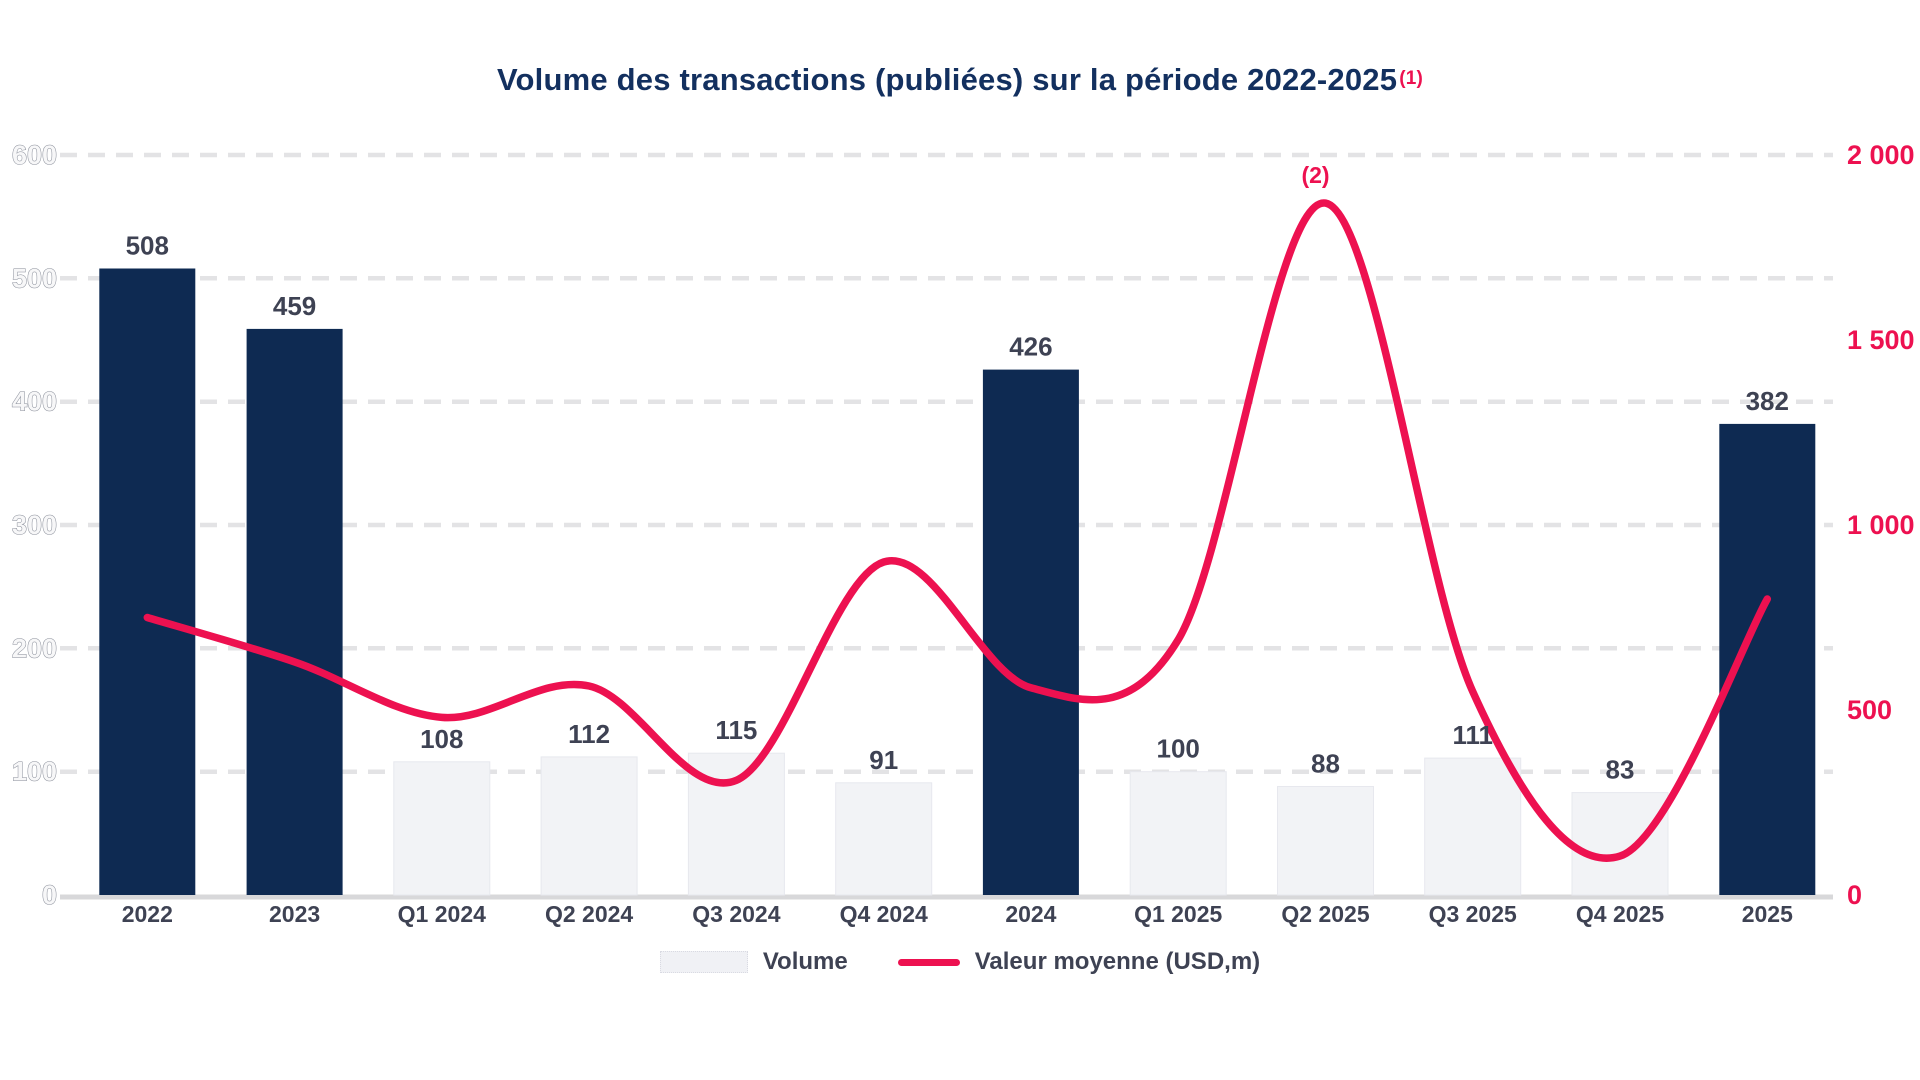 Image resolution: width=1920 pixels, height=1080 pixels. Describe the element at coordinates (1881, 340) in the screenshot. I see `right-axis-tick-label: 1 500` at that location.